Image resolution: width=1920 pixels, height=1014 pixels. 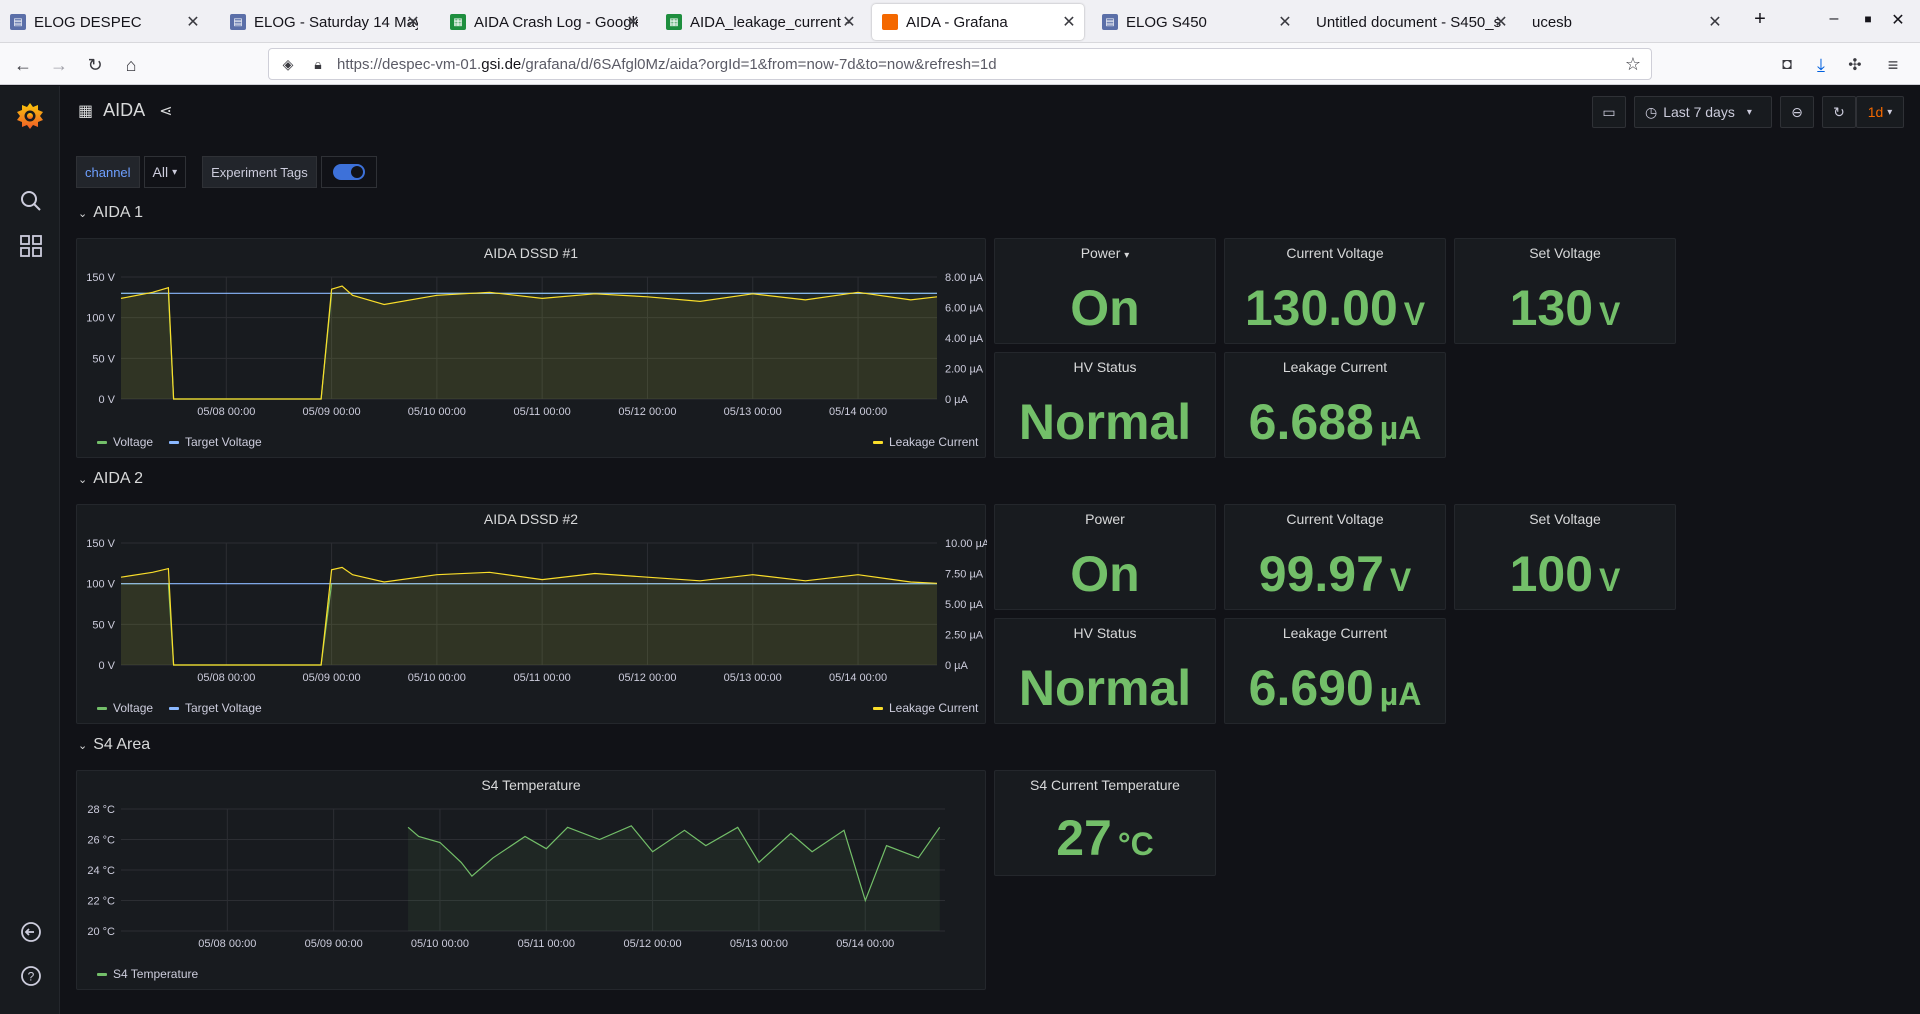 What do you see at coordinates (104, 22) in the screenshot?
I see `tab-elog-despec: ▤ ELOG DESPEC ✕` at bounding box center [104, 22].